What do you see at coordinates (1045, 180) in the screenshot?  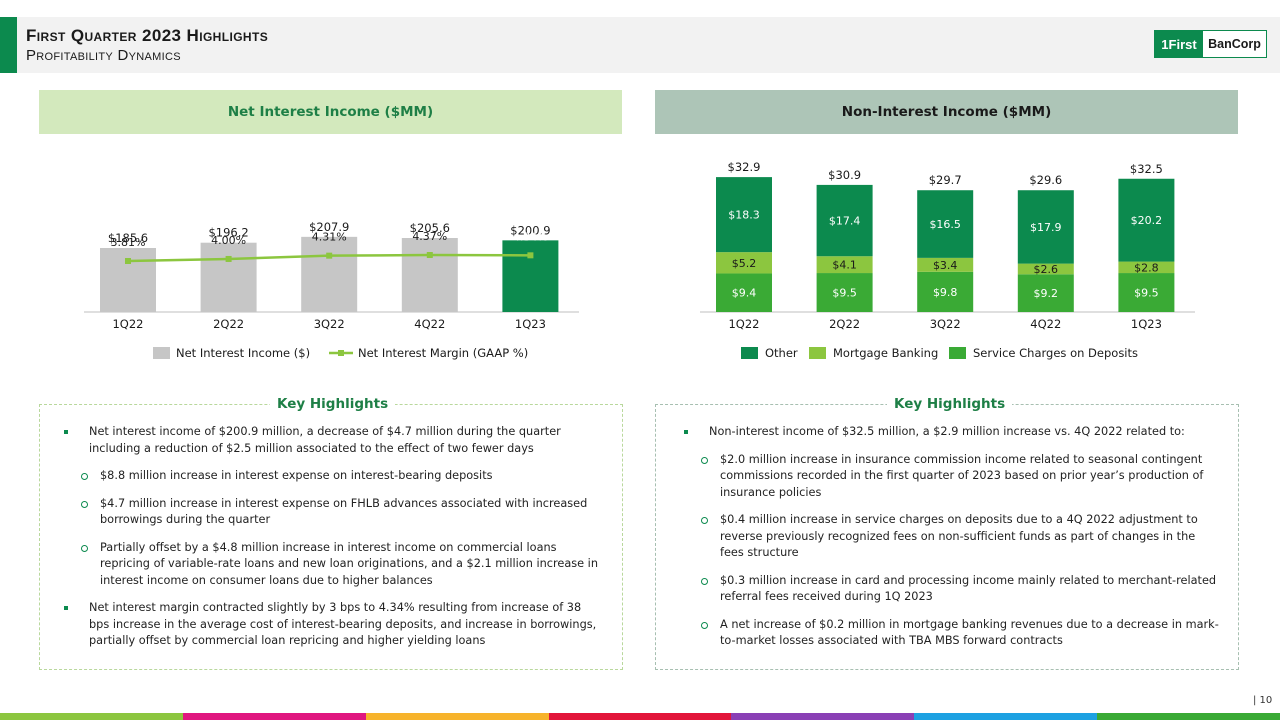 I see `total-value-label: $29.6` at bounding box center [1045, 180].